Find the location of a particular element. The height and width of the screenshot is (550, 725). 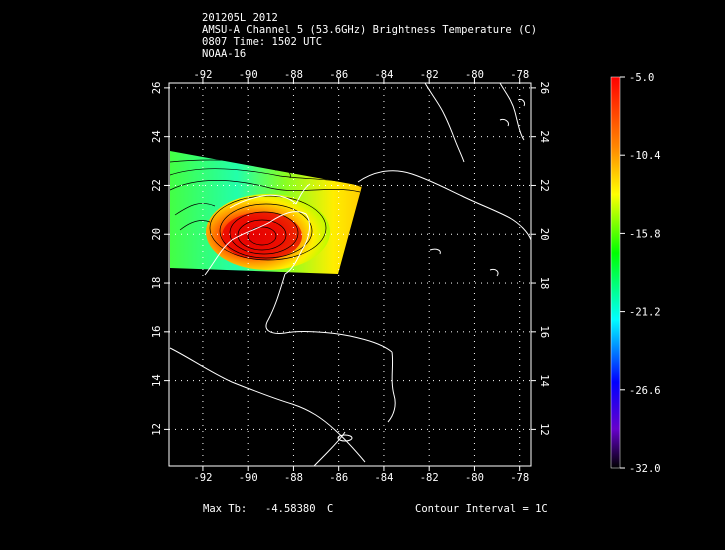

lon-label-top: -78 is located at coordinates (519, 75).